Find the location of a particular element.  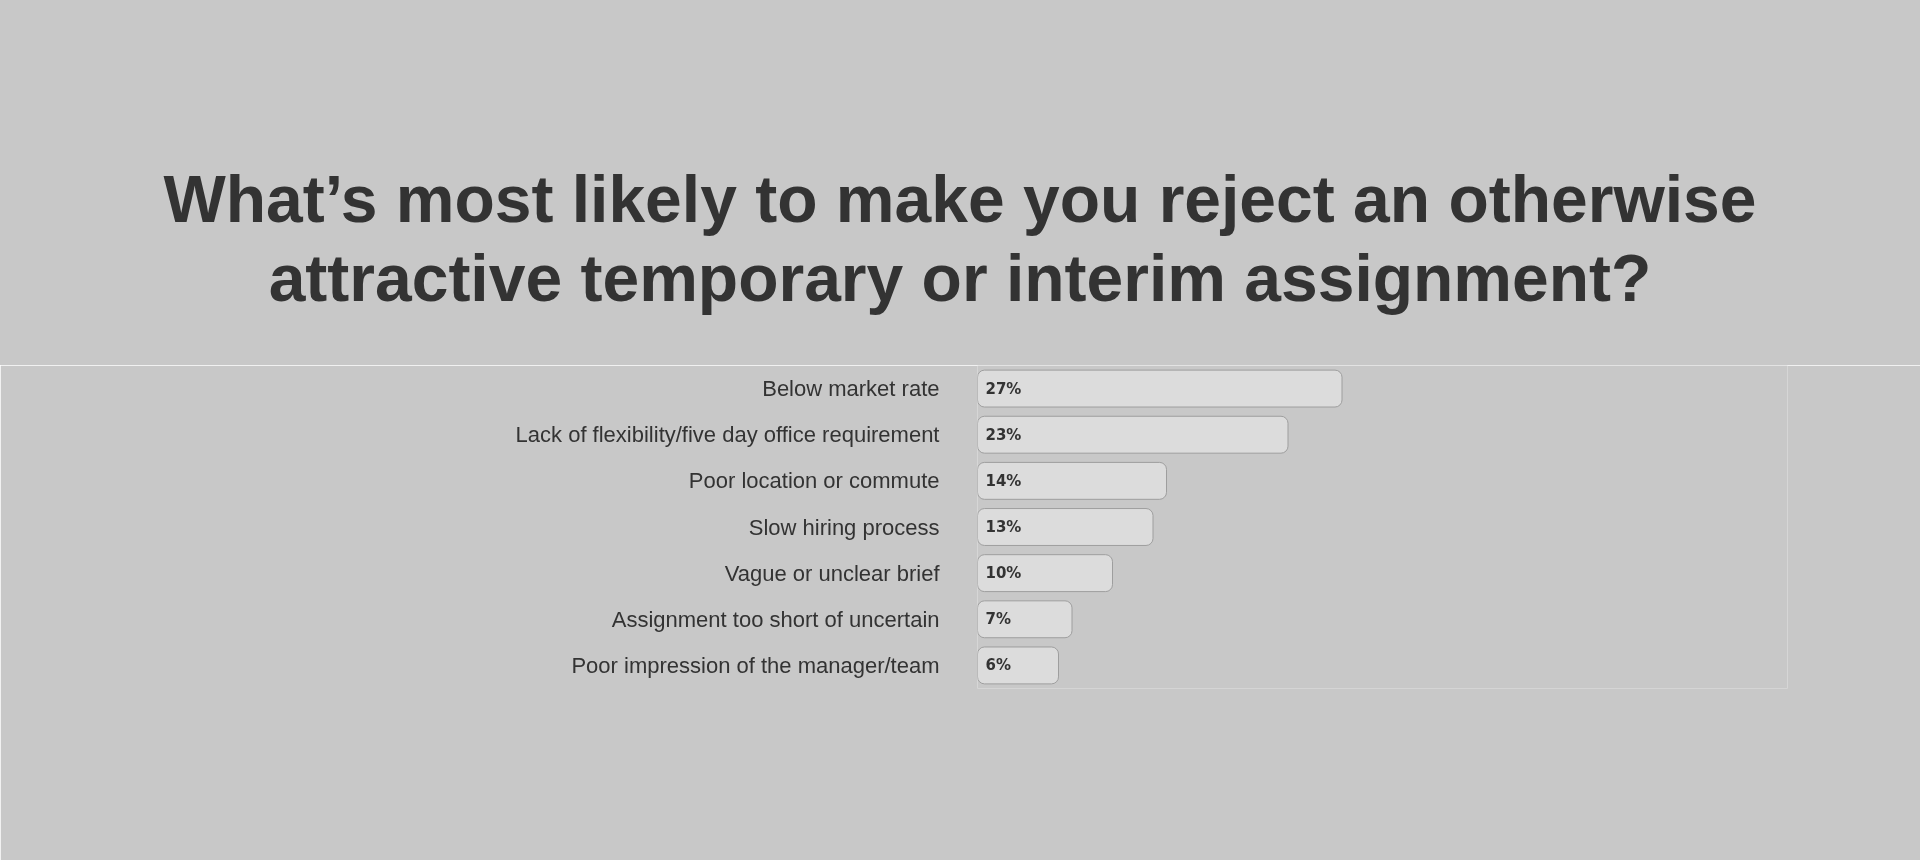

data-label: 6% is located at coordinates (998, 665).